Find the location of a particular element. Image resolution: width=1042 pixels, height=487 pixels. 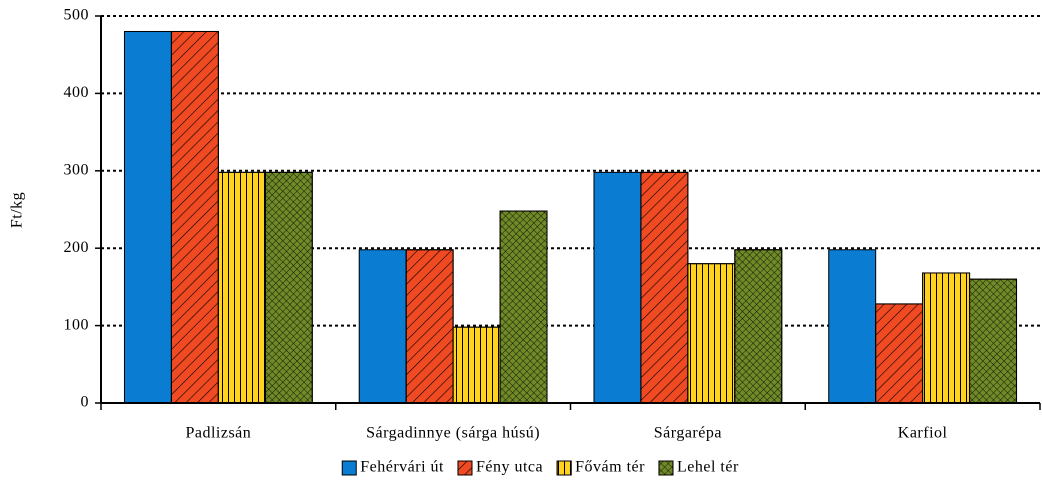

x-tick-label: Karfiol is located at coordinates (923, 433).